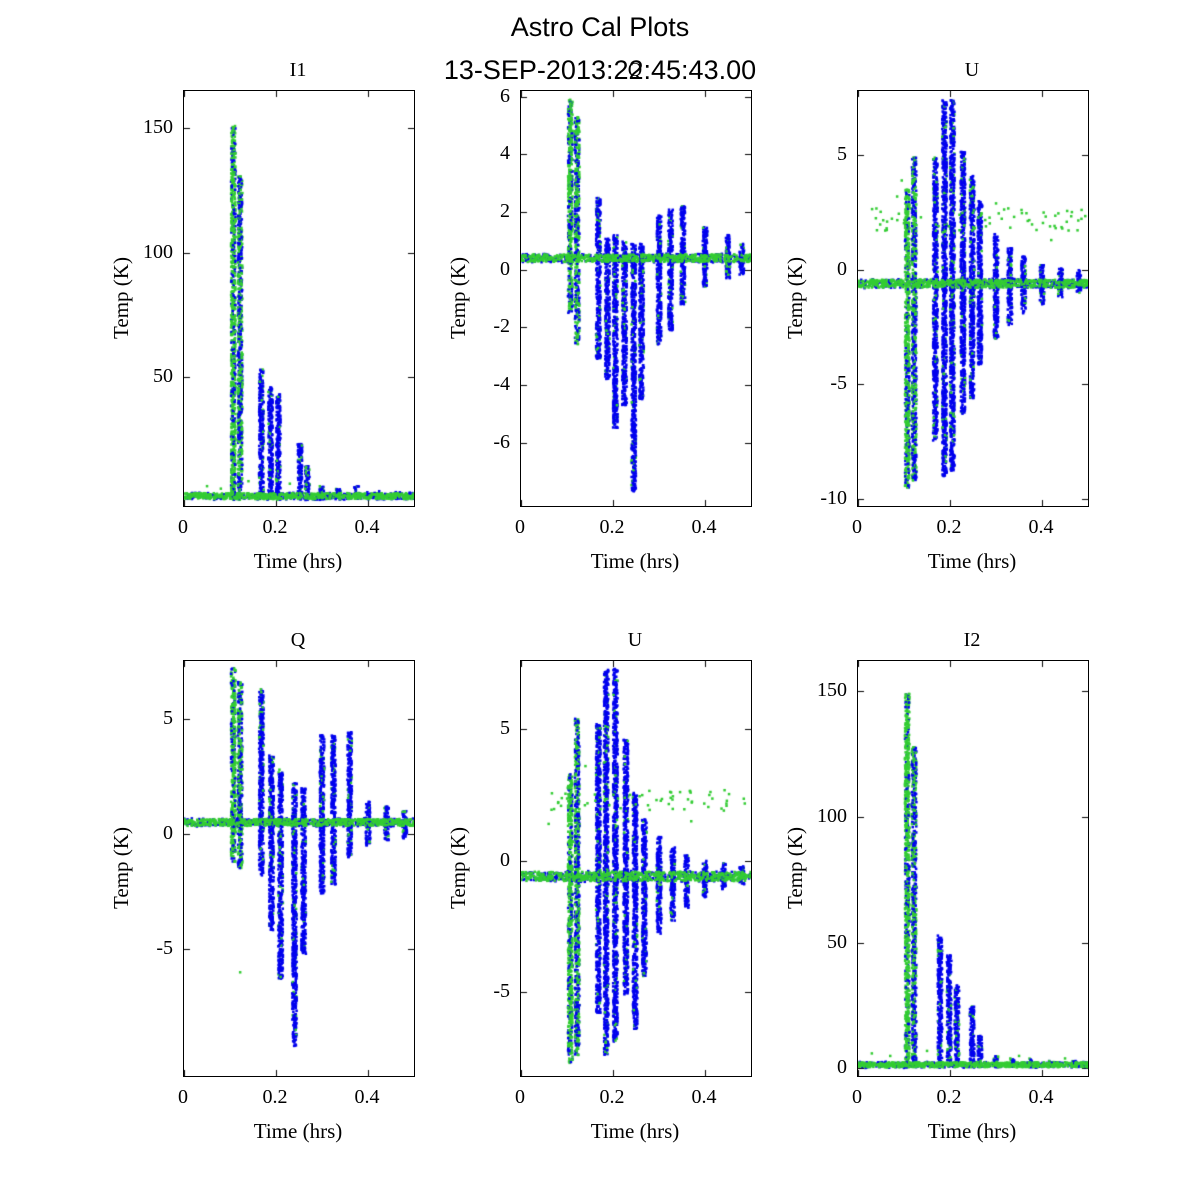  I want to click on subplot-2-box, so click(636, 298).